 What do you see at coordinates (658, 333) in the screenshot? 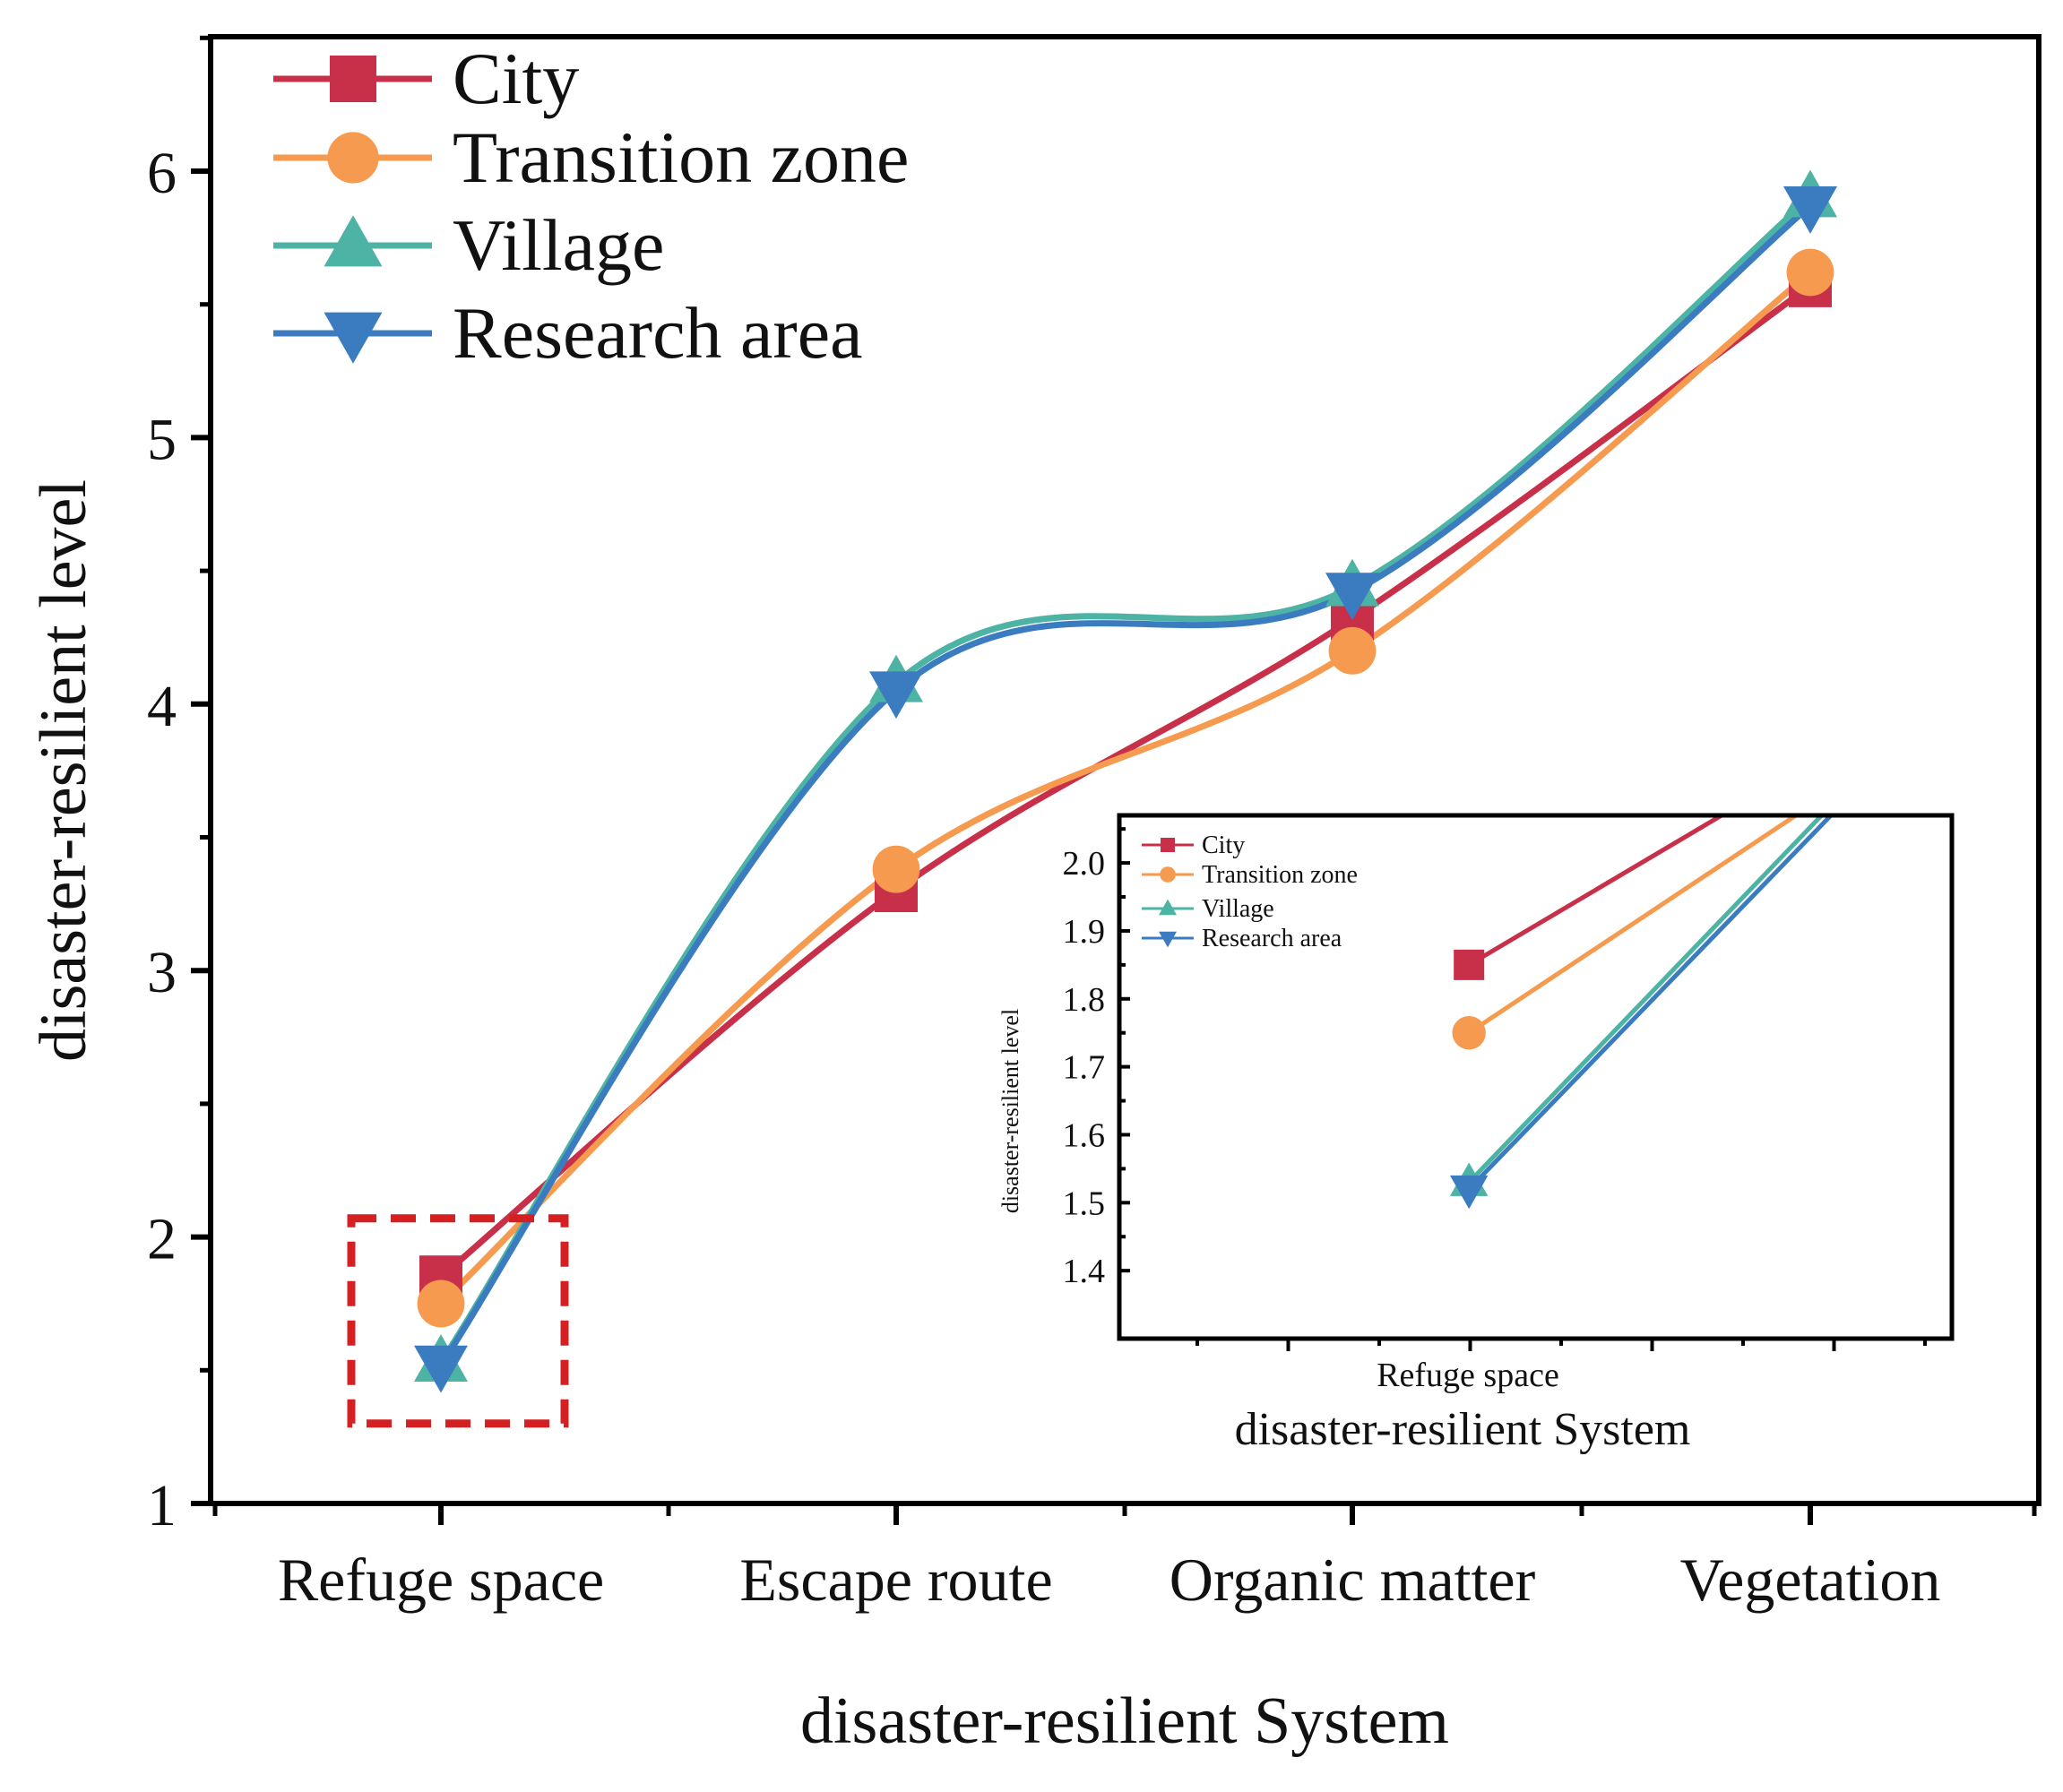
I see `legend-label: Research area` at bounding box center [658, 333].